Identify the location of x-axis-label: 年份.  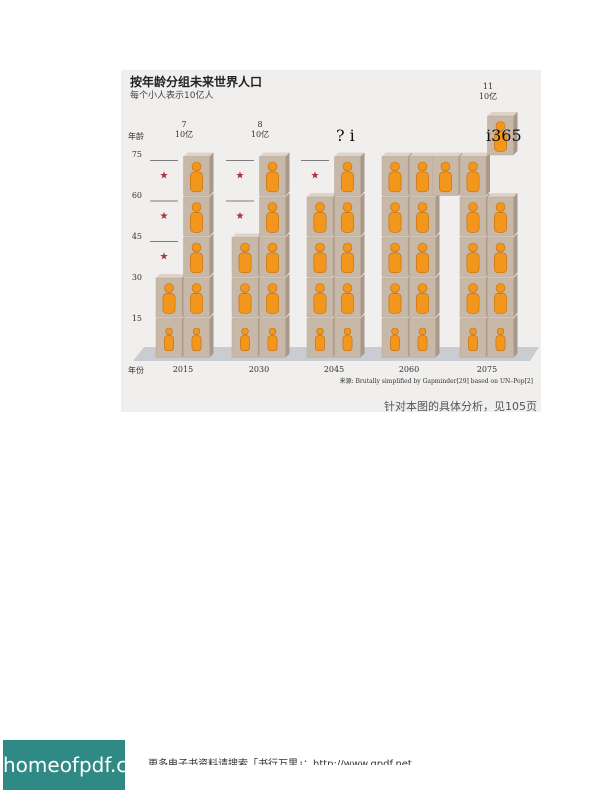
(136, 370).